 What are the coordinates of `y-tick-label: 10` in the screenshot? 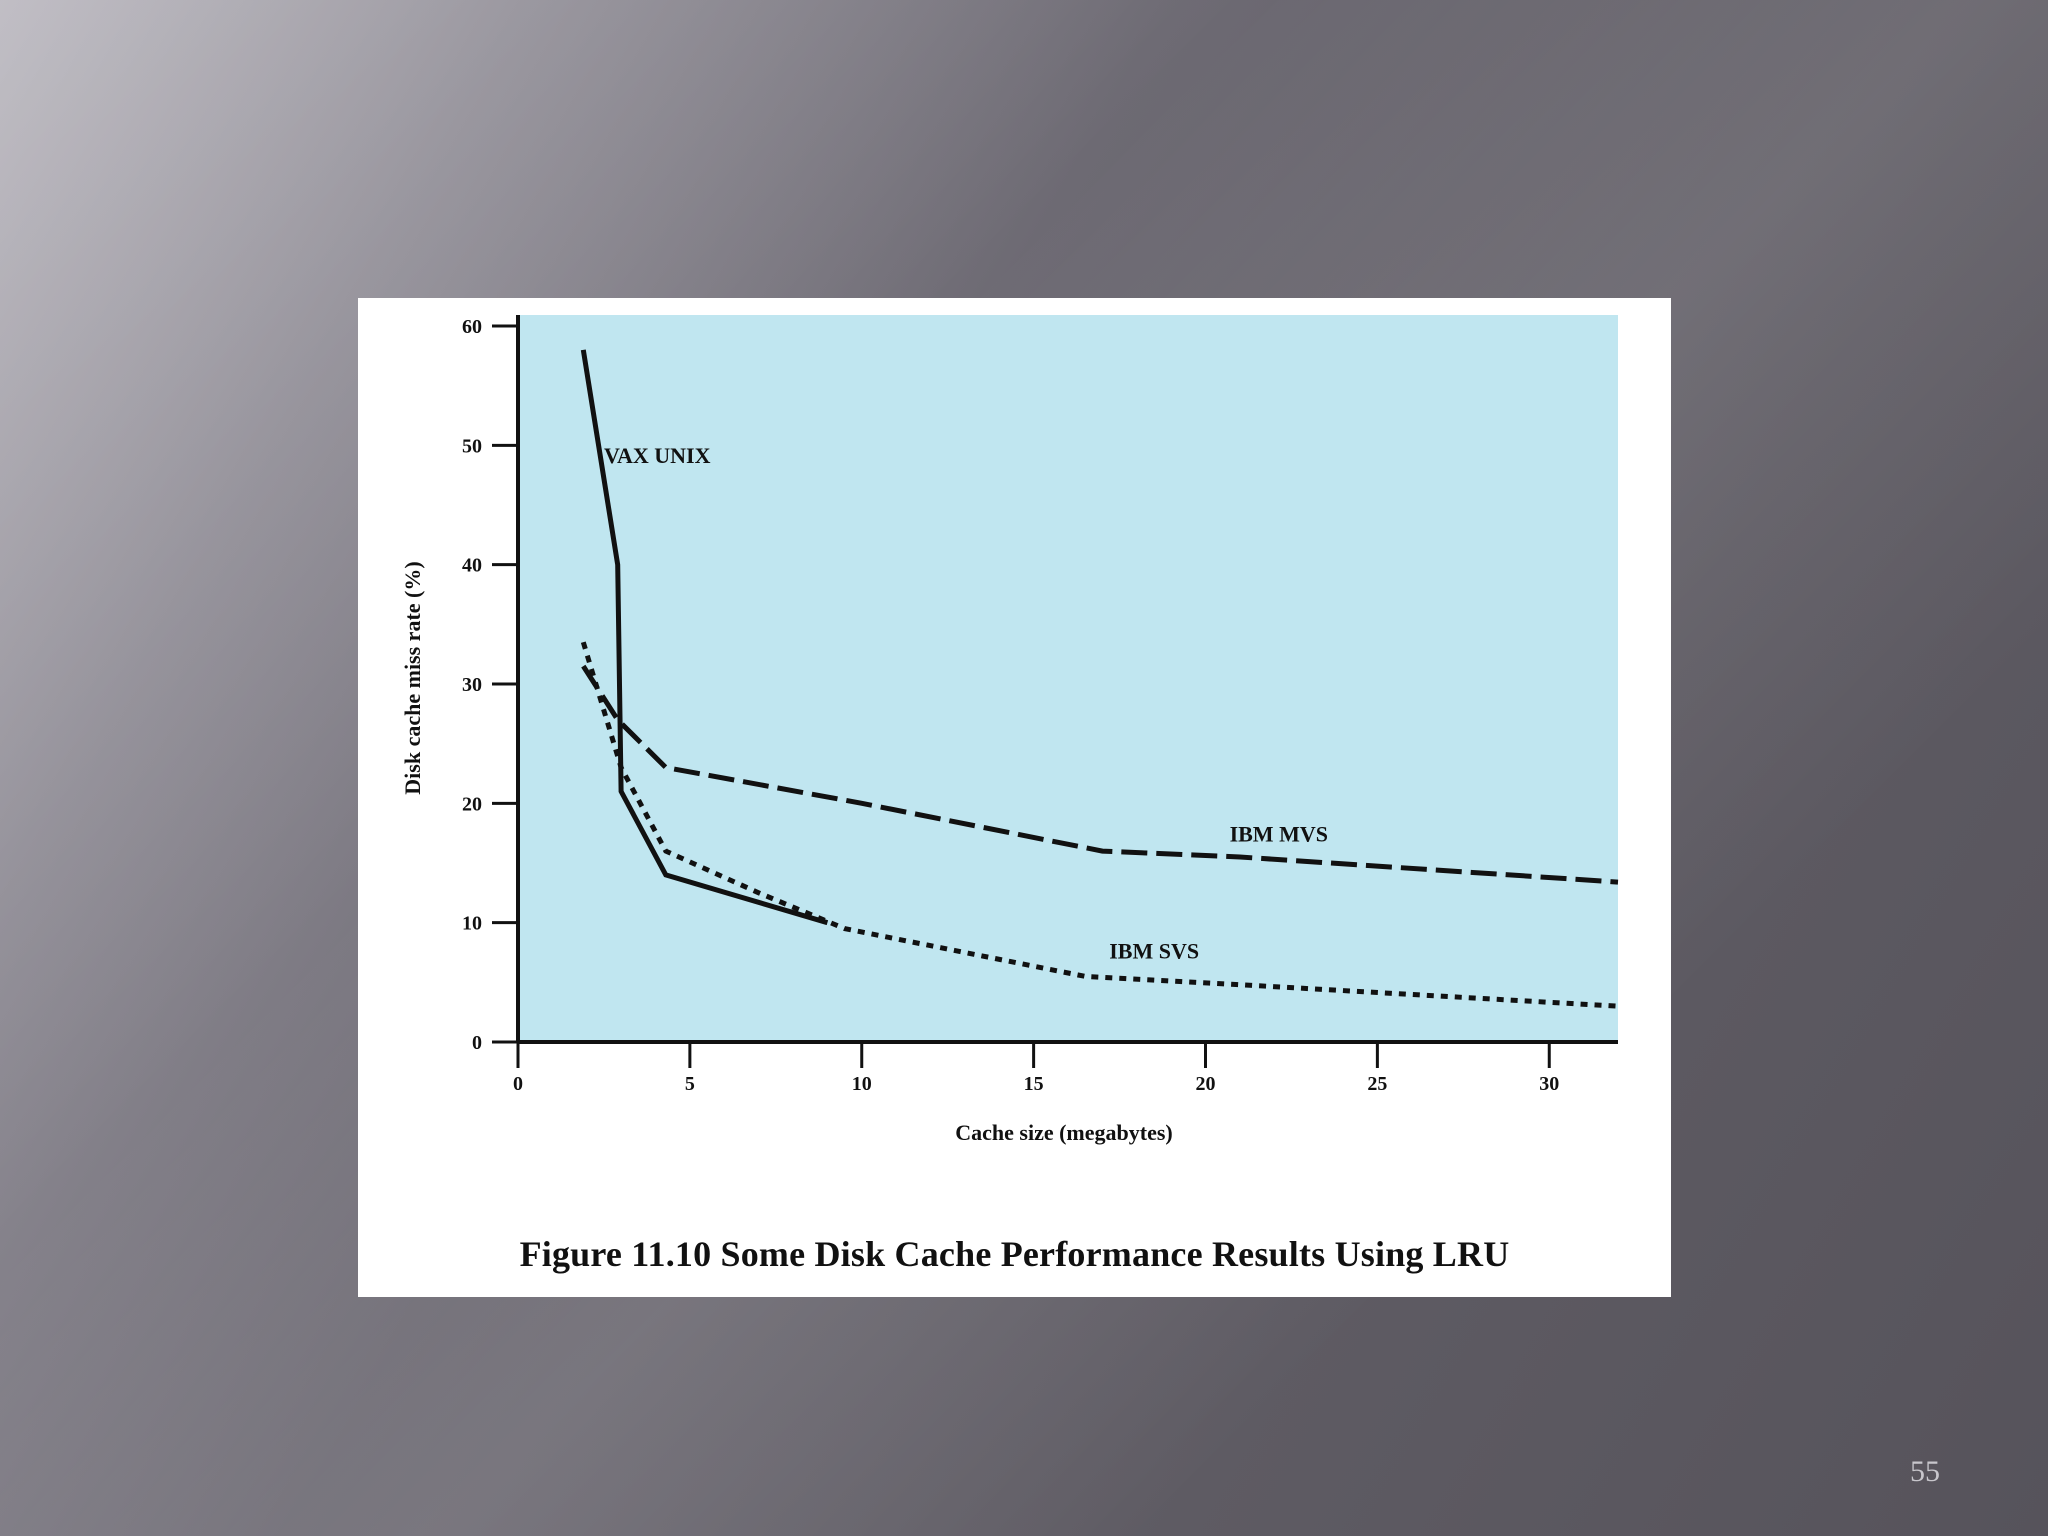 It's located at (472, 924).